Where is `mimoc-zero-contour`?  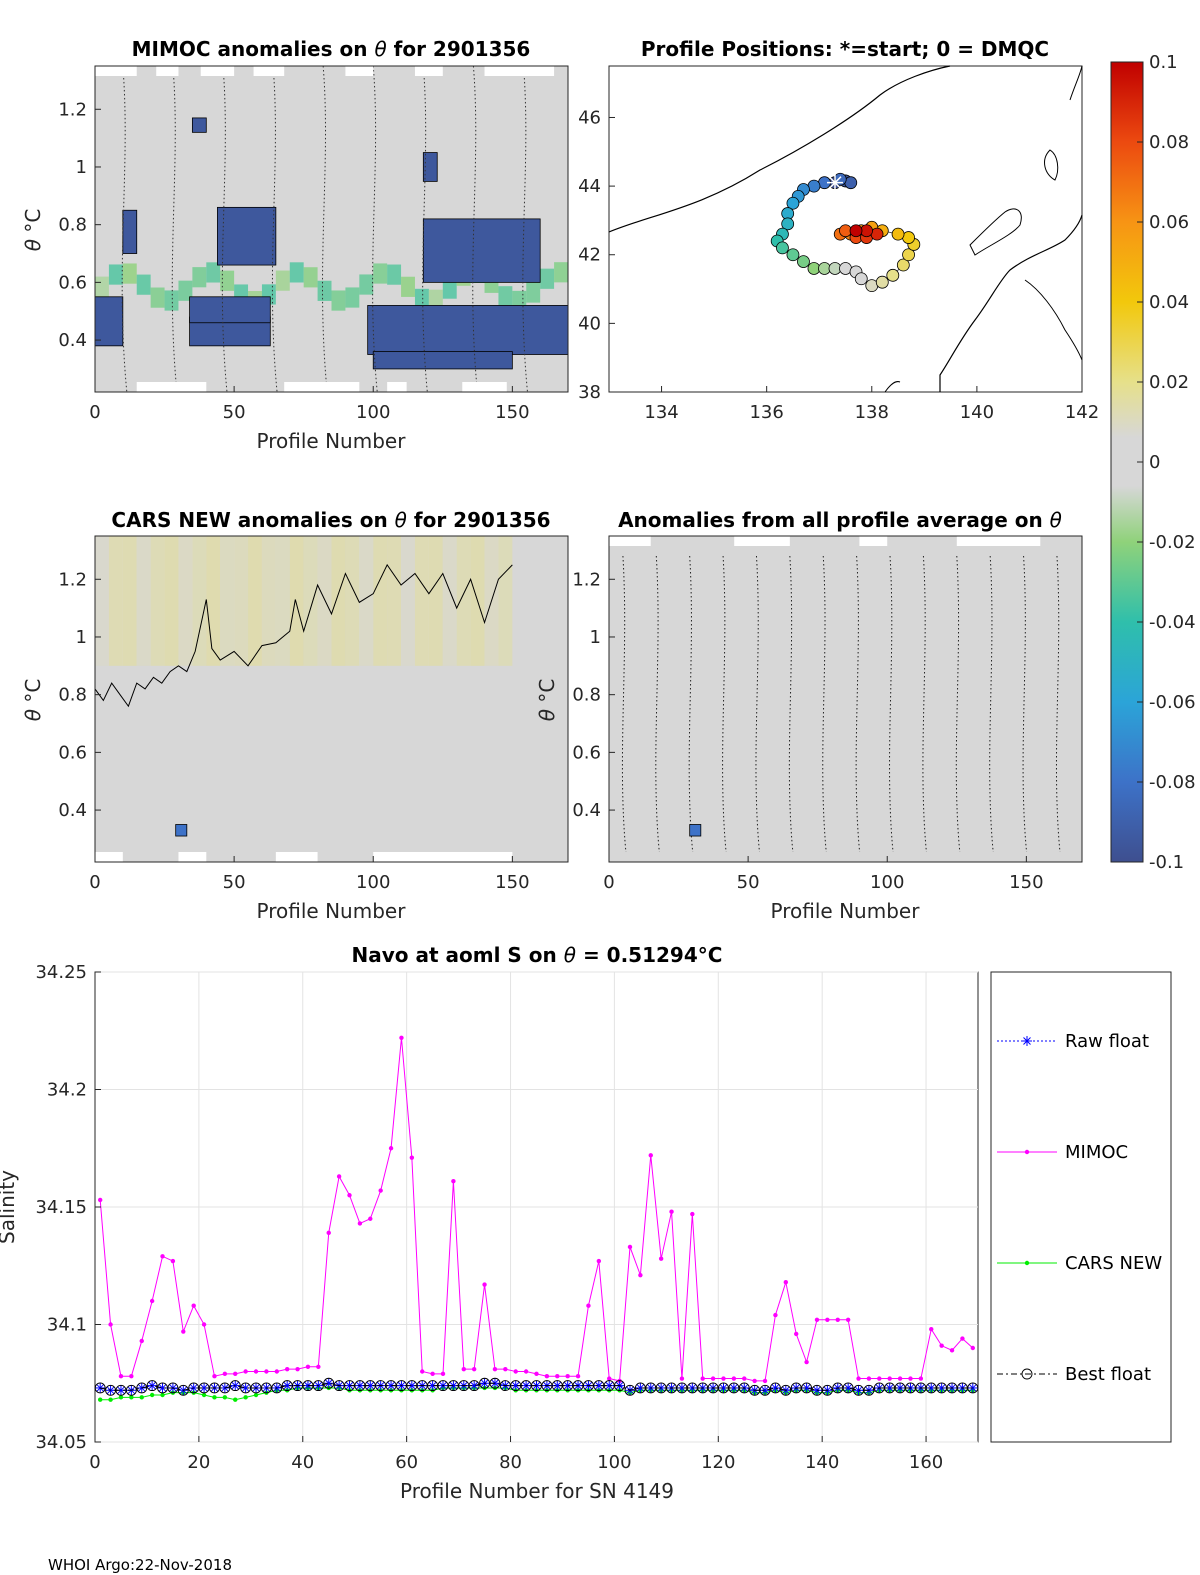 mimoc-zero-contour is located at coordinates (174, 229).